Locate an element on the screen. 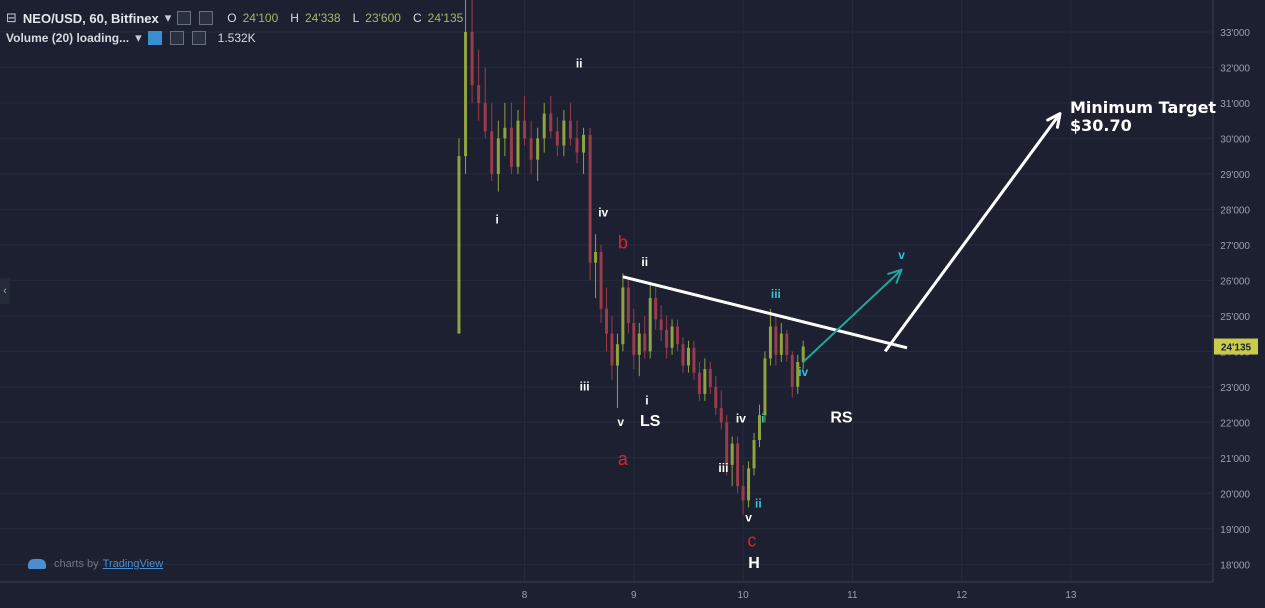  branding-prefix: charts by is located at coordinates (76, 564).